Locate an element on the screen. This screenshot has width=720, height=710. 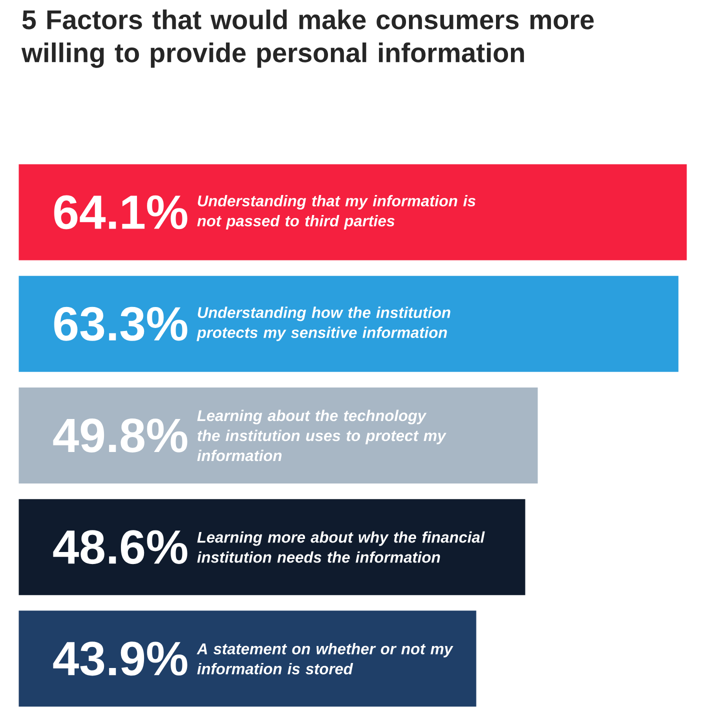
y-tick-label: Learning about the technology the institution uses to protect my information is located at coordinates (321, 436).